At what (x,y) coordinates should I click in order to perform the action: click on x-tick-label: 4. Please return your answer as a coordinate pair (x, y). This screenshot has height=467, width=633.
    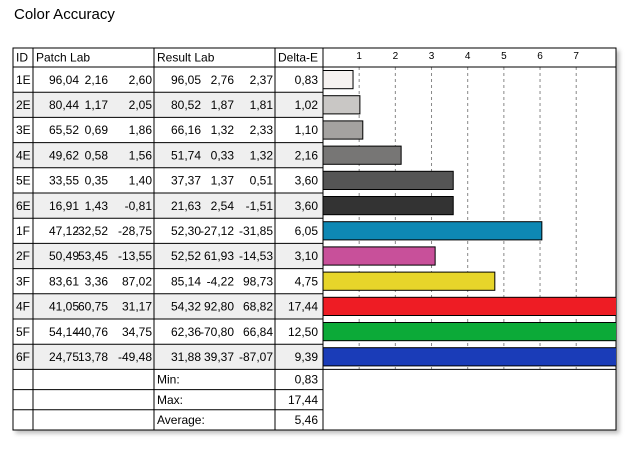
    Looking at the image, I should click on (468, 56).